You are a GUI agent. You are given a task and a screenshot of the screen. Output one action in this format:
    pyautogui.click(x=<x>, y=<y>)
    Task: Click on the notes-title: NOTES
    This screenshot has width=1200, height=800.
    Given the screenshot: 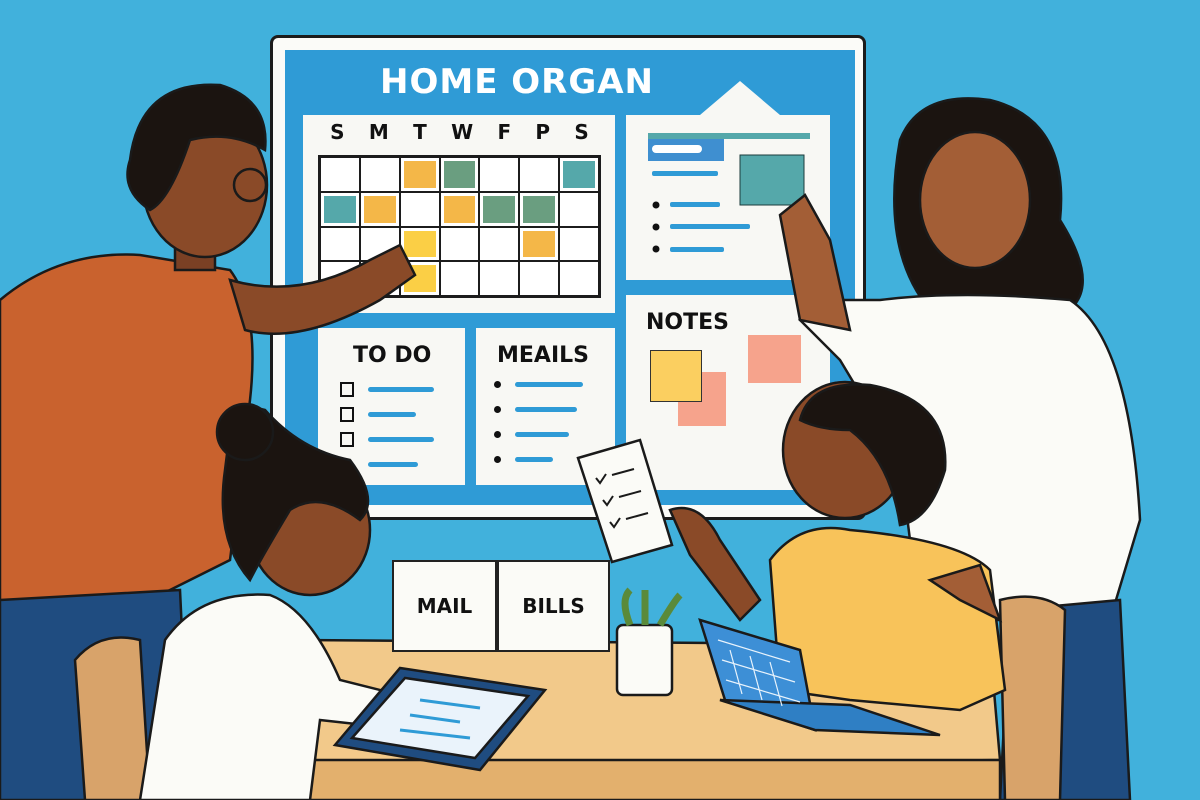 What is the action you would take?
    pyautogui.click(x=687, y=322)
    